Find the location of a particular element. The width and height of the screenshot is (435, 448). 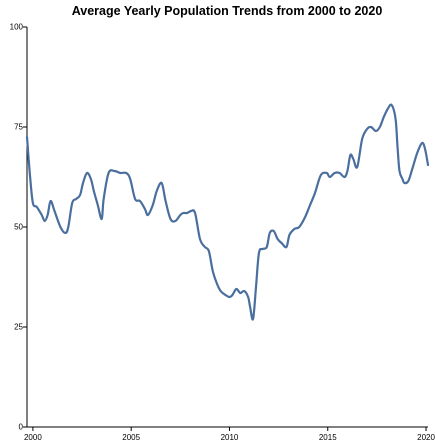

x-tick-label: 2005 is located at coordinates (131, 437).